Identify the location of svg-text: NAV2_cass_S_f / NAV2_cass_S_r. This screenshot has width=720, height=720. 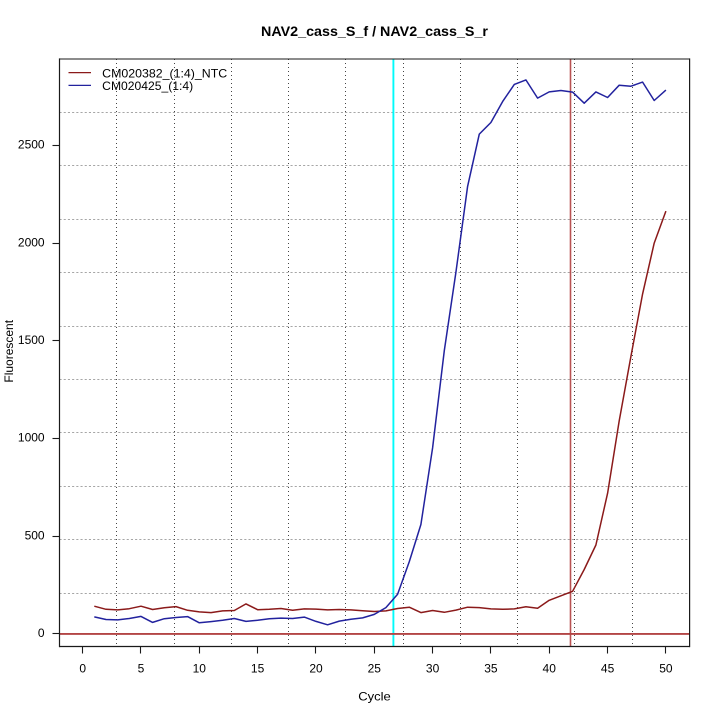
(375, 31).